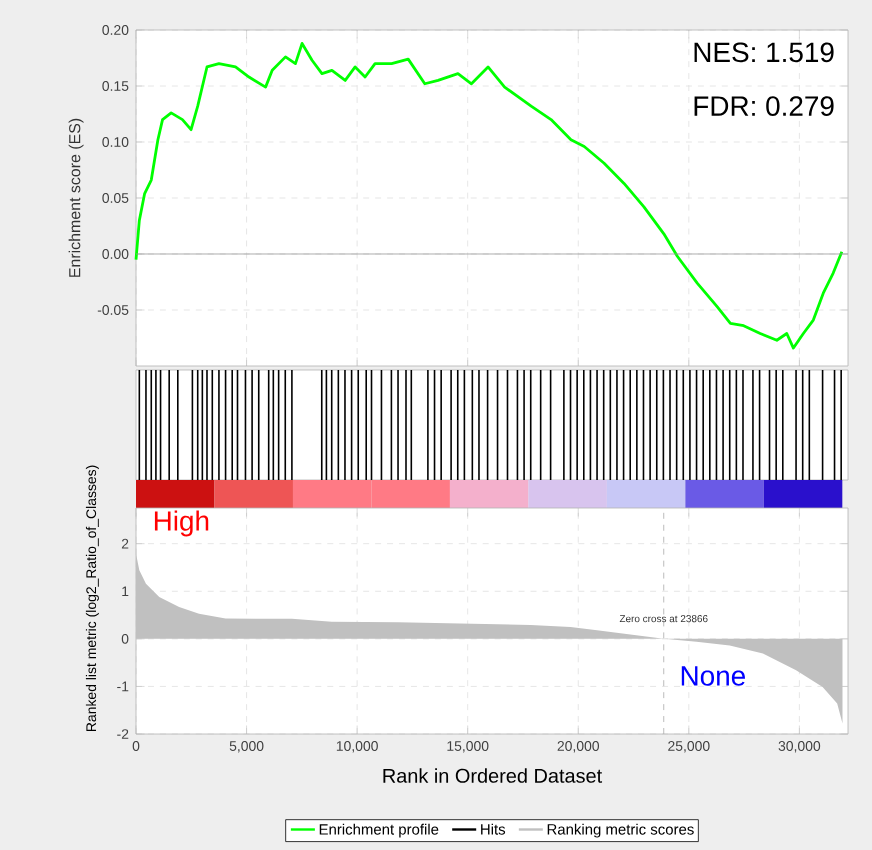 This screenshot has height=850, width=872. Describe the element at coordinates (181, 523) in the screenshot. I see `annotation: High` at that location.